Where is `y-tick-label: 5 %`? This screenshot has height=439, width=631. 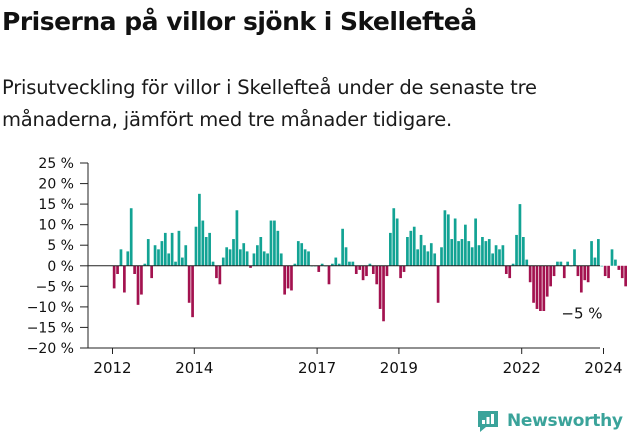 y-tick-label: 5 % is located at coordinates (60, 246).